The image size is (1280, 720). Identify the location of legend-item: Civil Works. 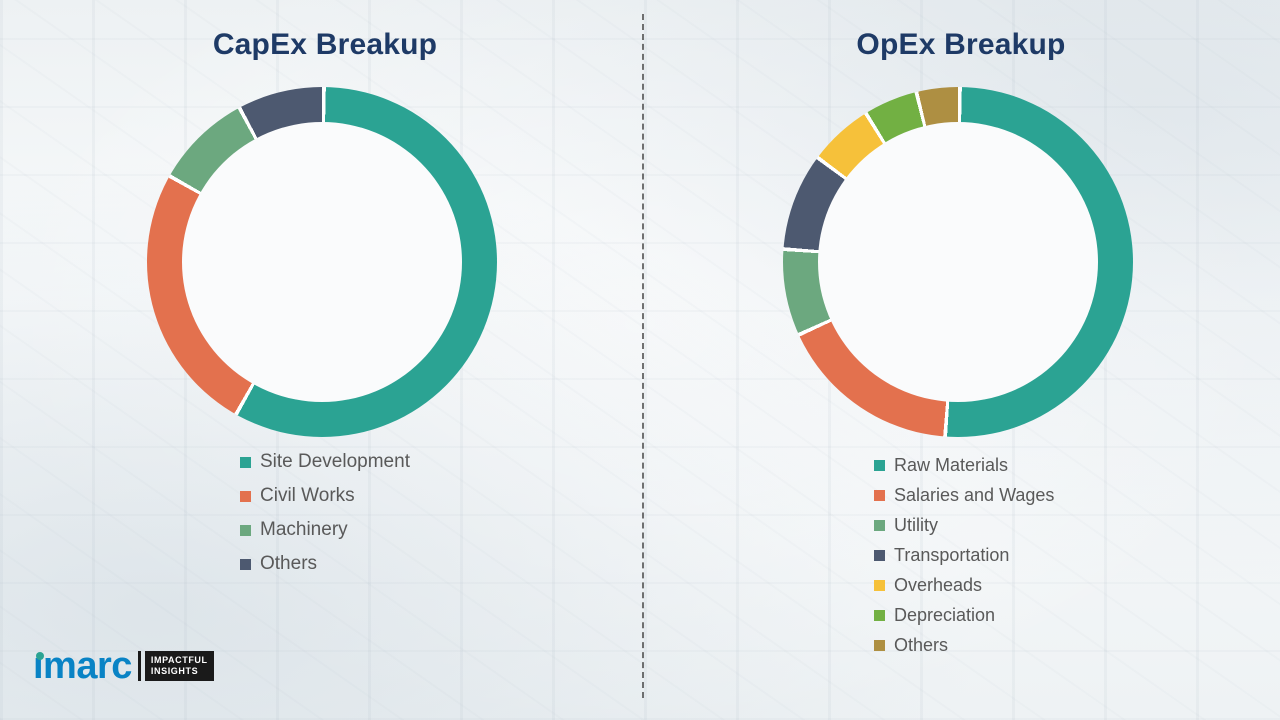
(325, 496).